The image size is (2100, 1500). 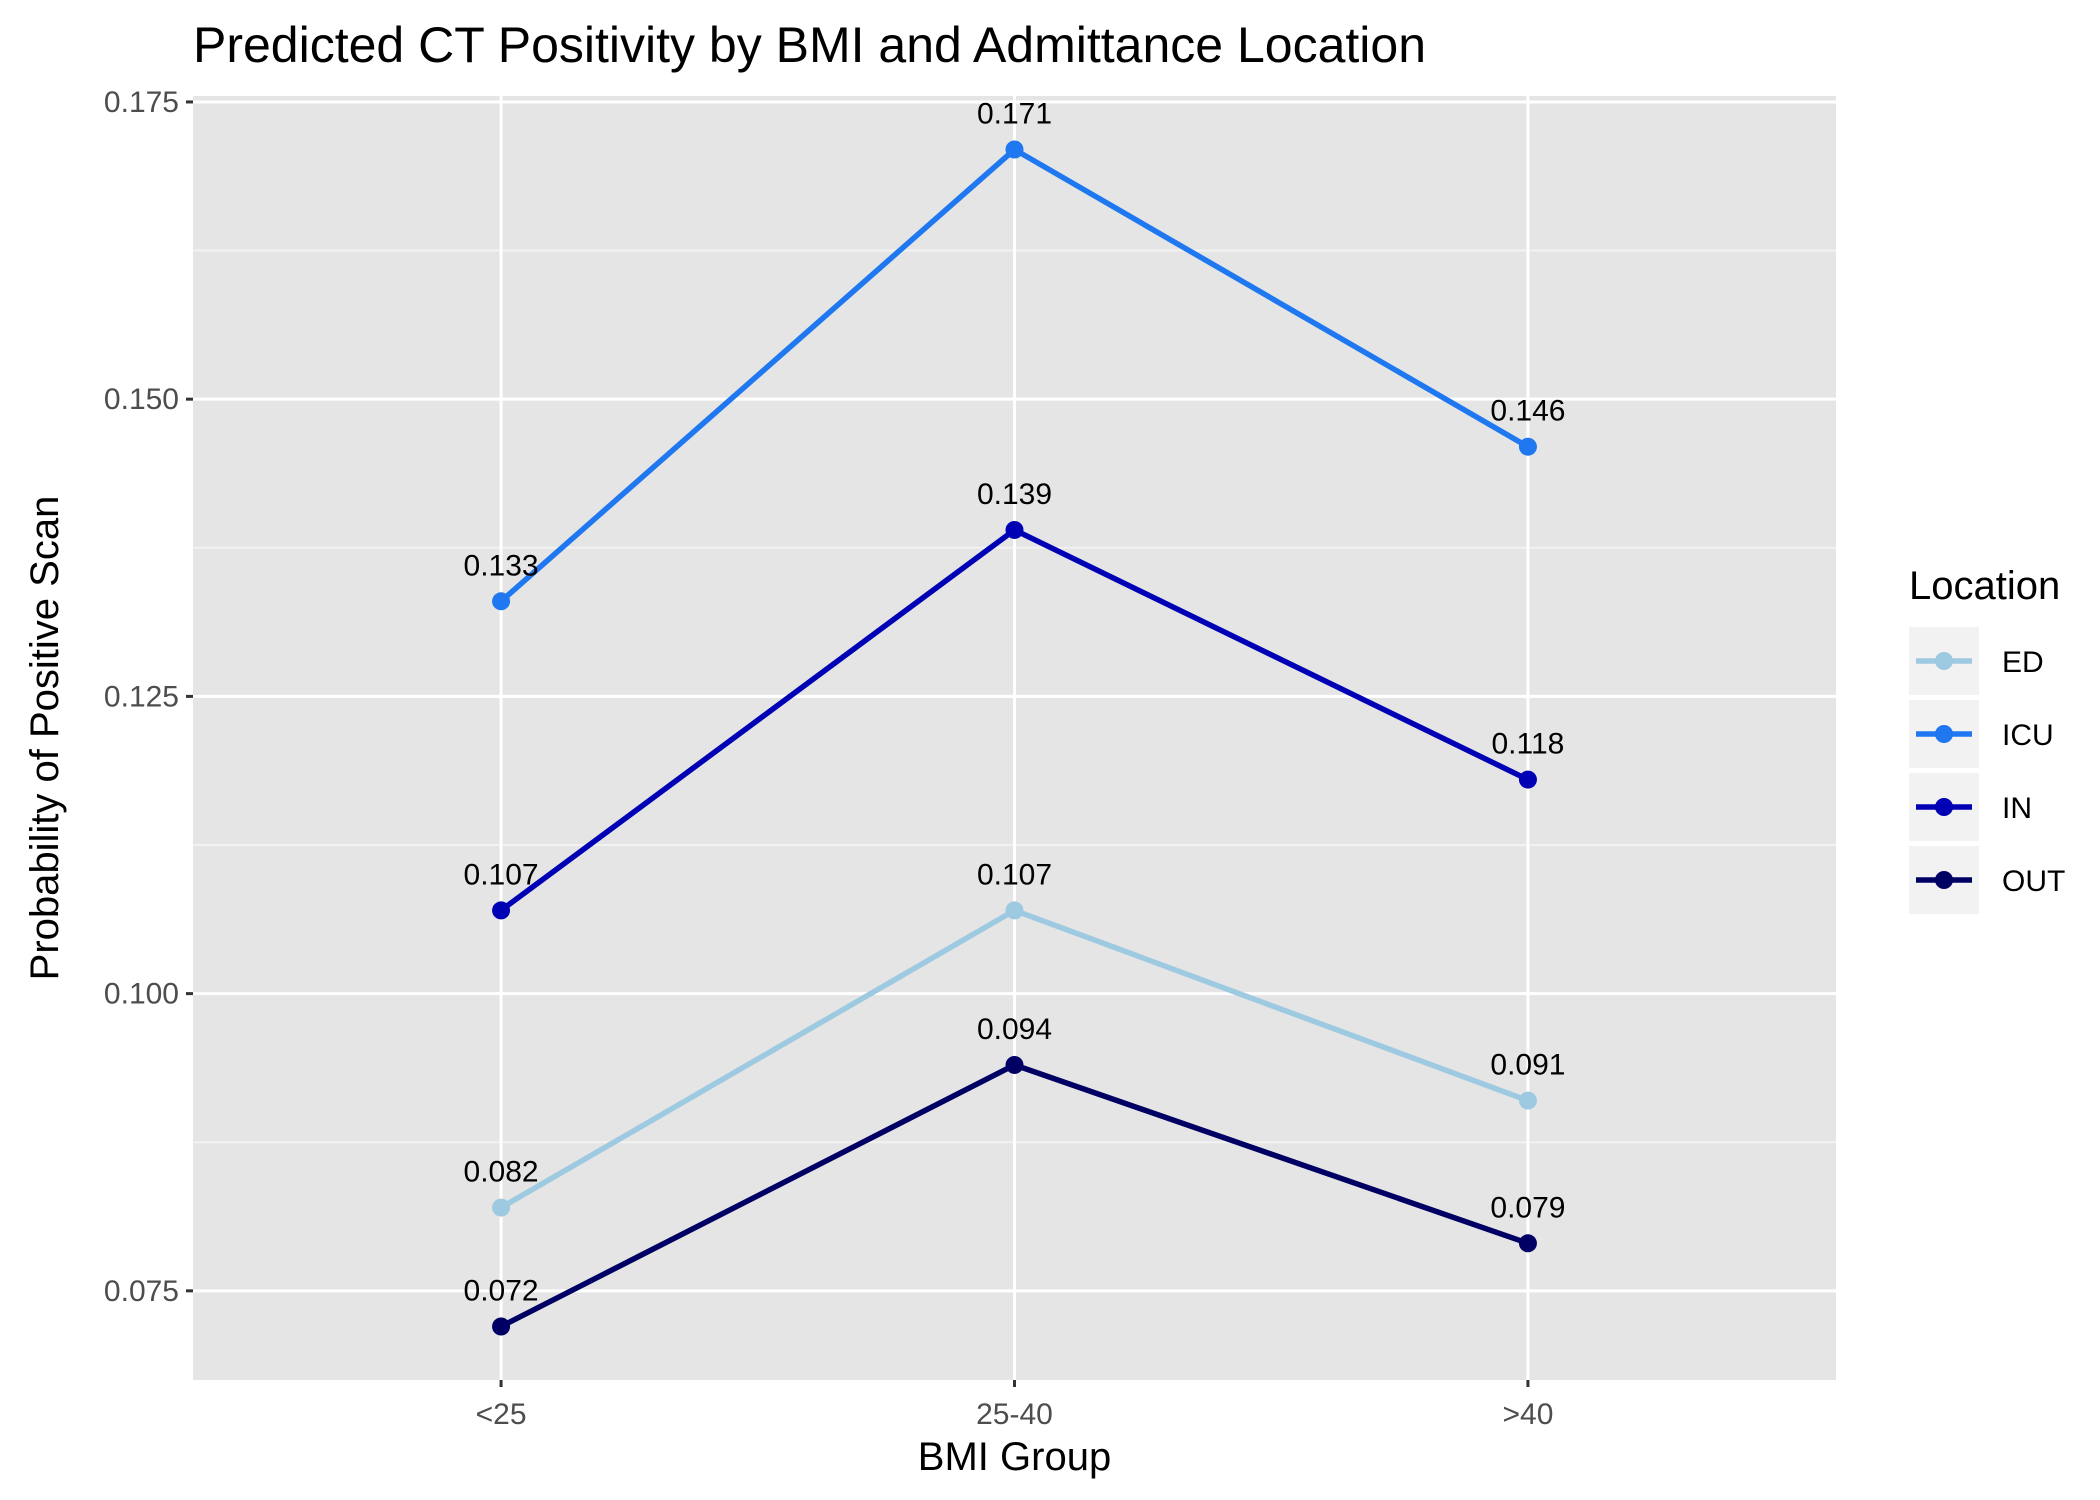 I want to click on data-label-in: 0.139, so click(x=1014, y=494).